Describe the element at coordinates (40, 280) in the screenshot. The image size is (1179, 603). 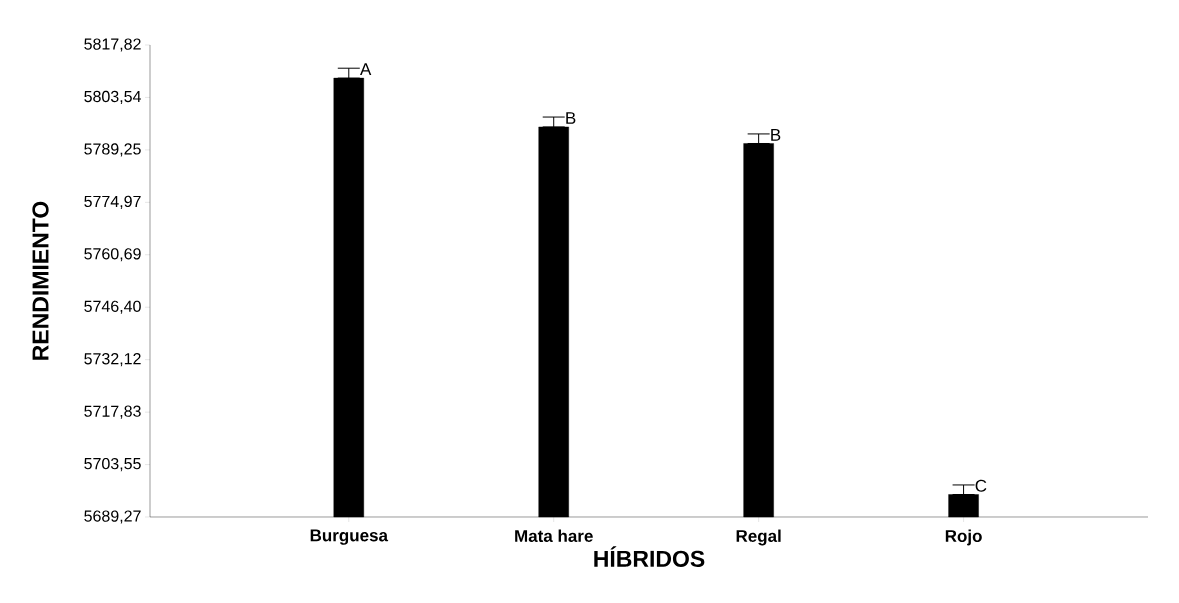
I see `y-axis-title: RENDIMIENTO` at that location.